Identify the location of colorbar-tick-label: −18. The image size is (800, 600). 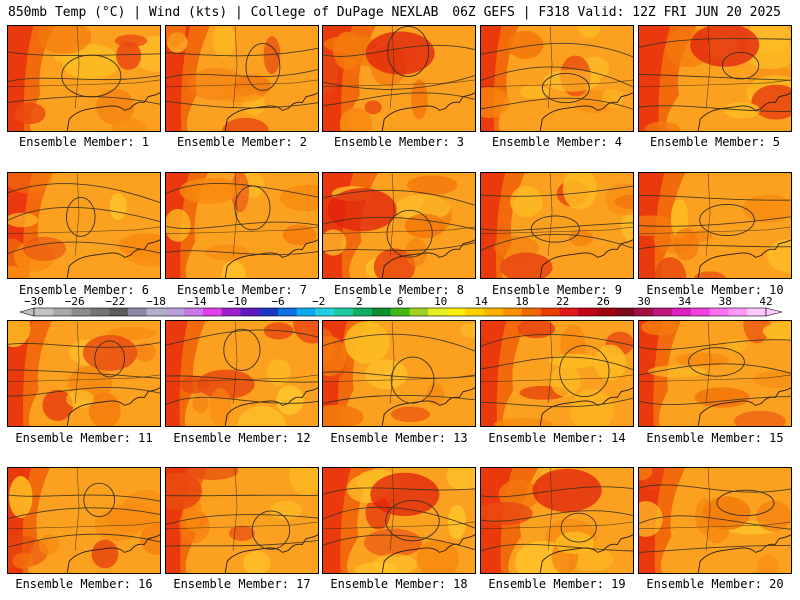
(156, 302).